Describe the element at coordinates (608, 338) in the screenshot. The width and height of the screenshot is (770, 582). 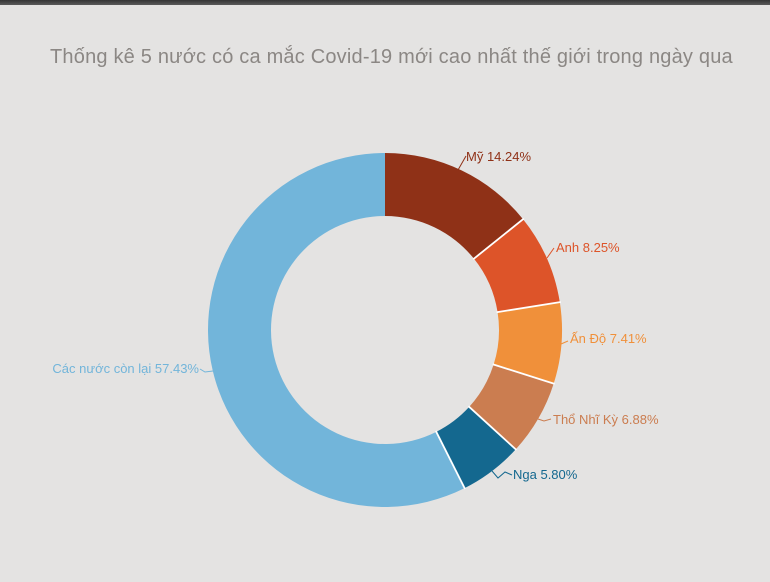
I see `slice-label: Ấn Độ 7.41%` at that location.